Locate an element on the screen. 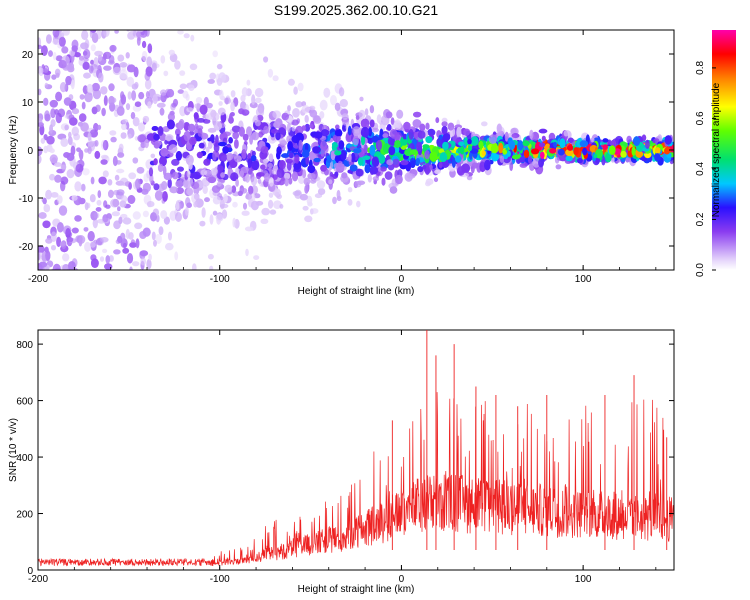 Image resolution: width=750 pixels, height=600 pixels. y-tick-label: -20 is located at coordinates (26, 247).